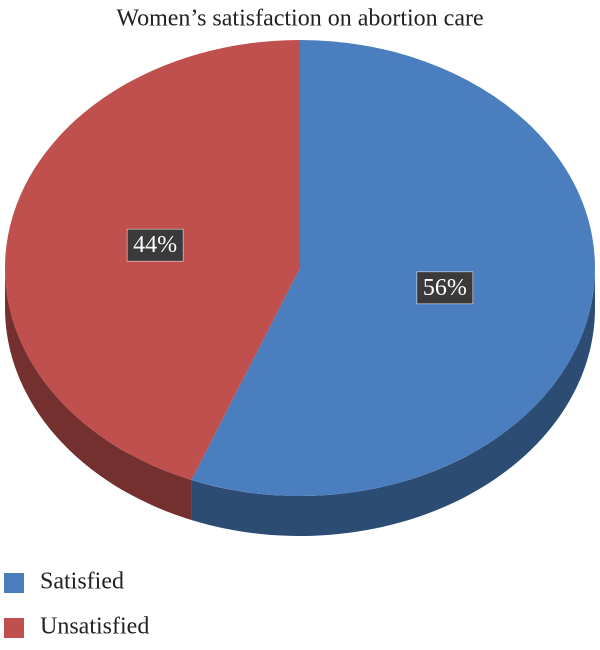  I want to click on data-label-text: 56%, so click(445, 288).